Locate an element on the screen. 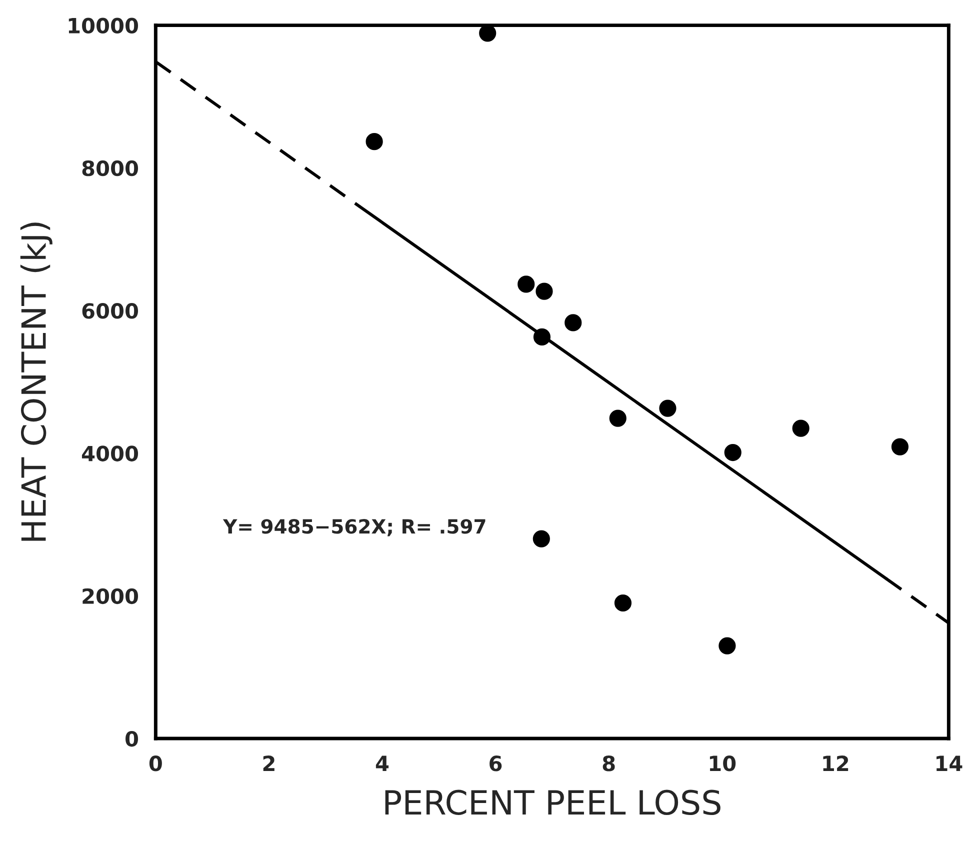 This screenshot has width=973, height=844. y-tick-label: 10000 is located at coordinates (103, 26).